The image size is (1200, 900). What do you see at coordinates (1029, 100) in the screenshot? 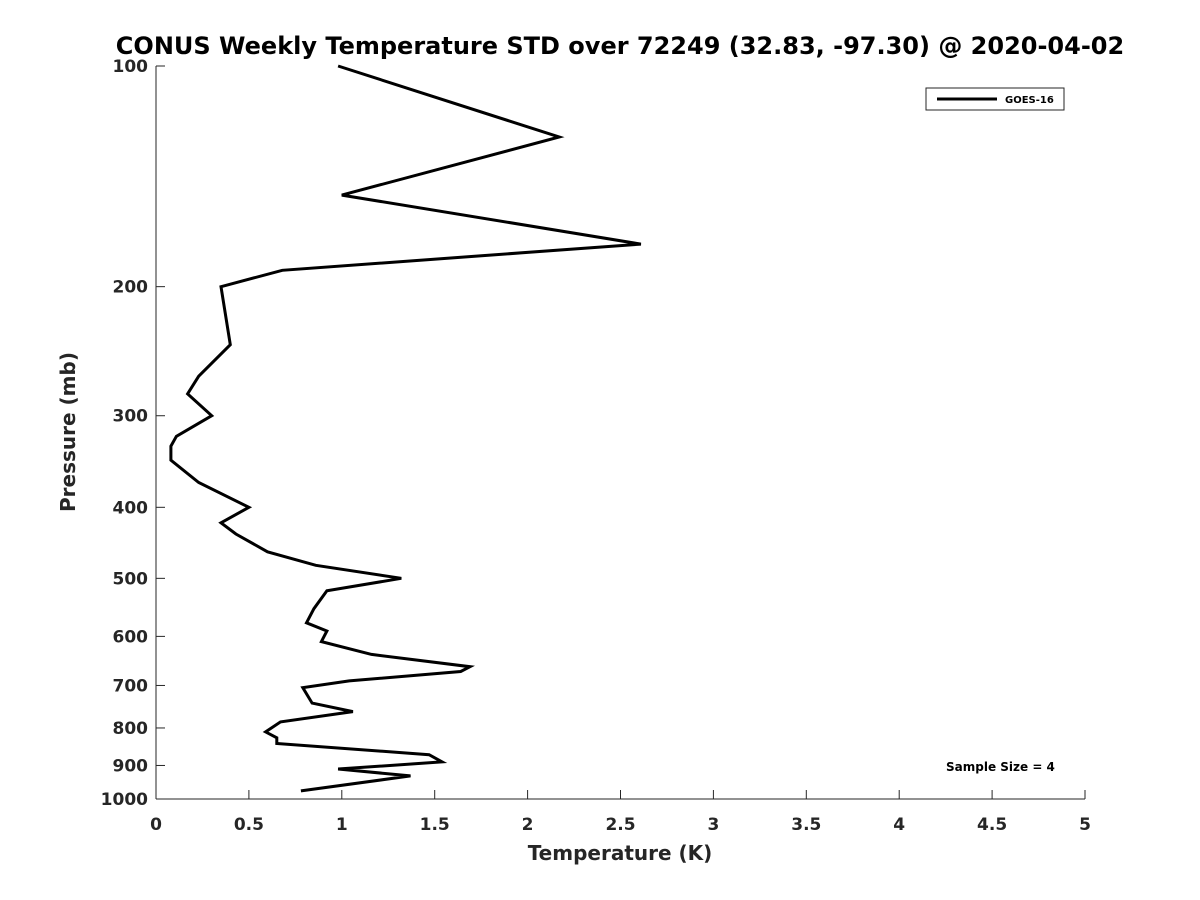
I see `legend-label-goes16: GOES-16` at bounding box center [1029, 100].